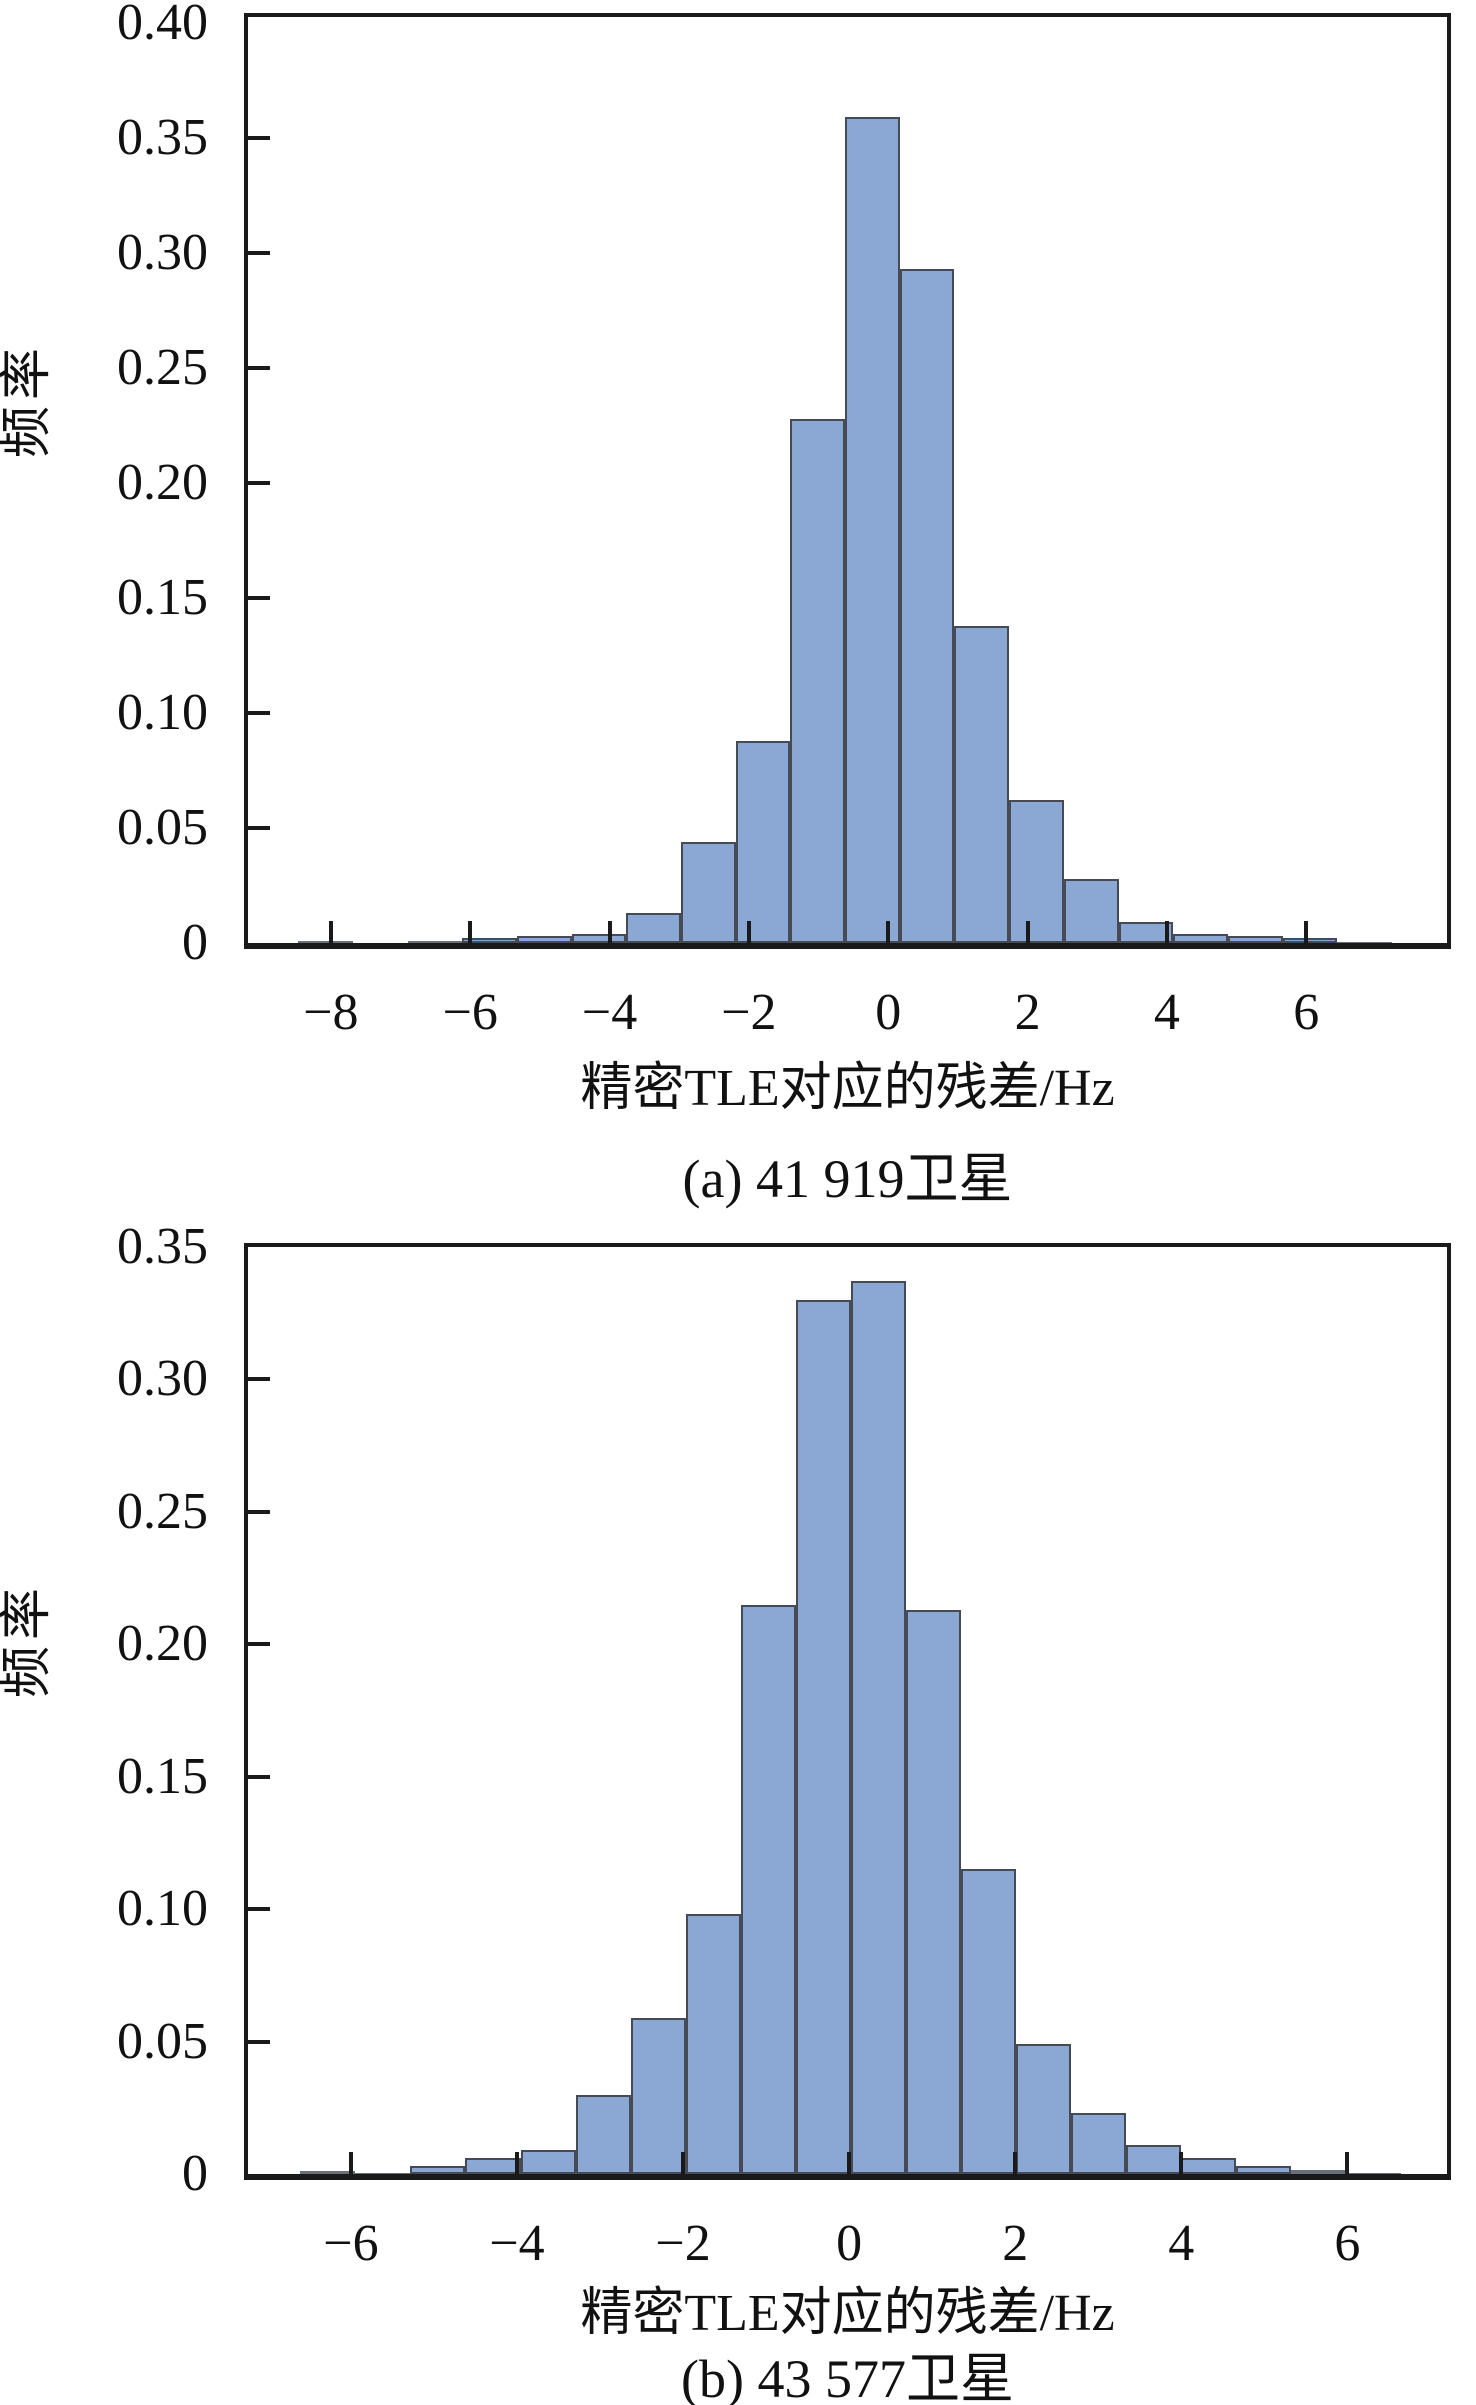  What do you see at coordinates (847, 2377) in the screenshot?
I see `caption-b: (b) 43 577卫星` at bounding box center [847, 2377].